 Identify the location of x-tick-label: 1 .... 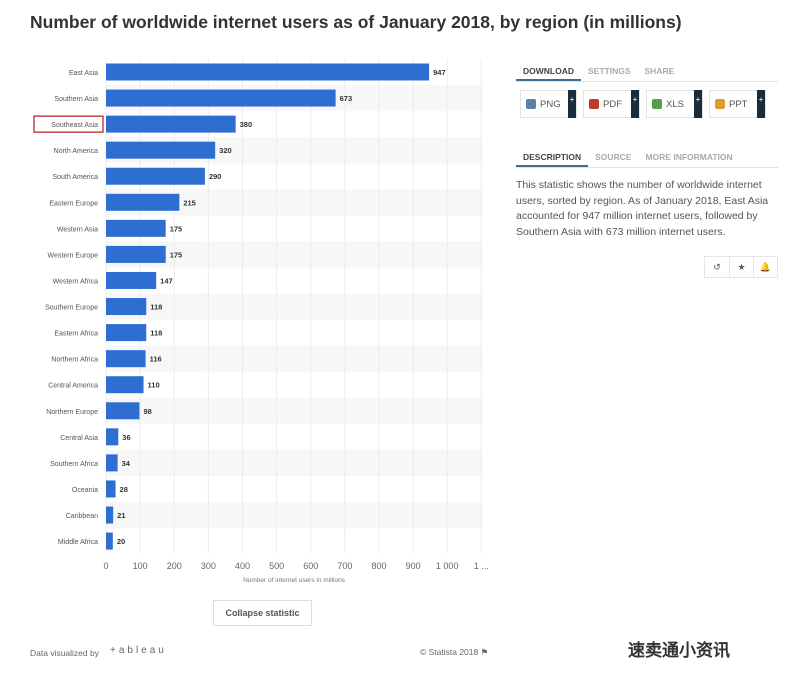
(481, 566).